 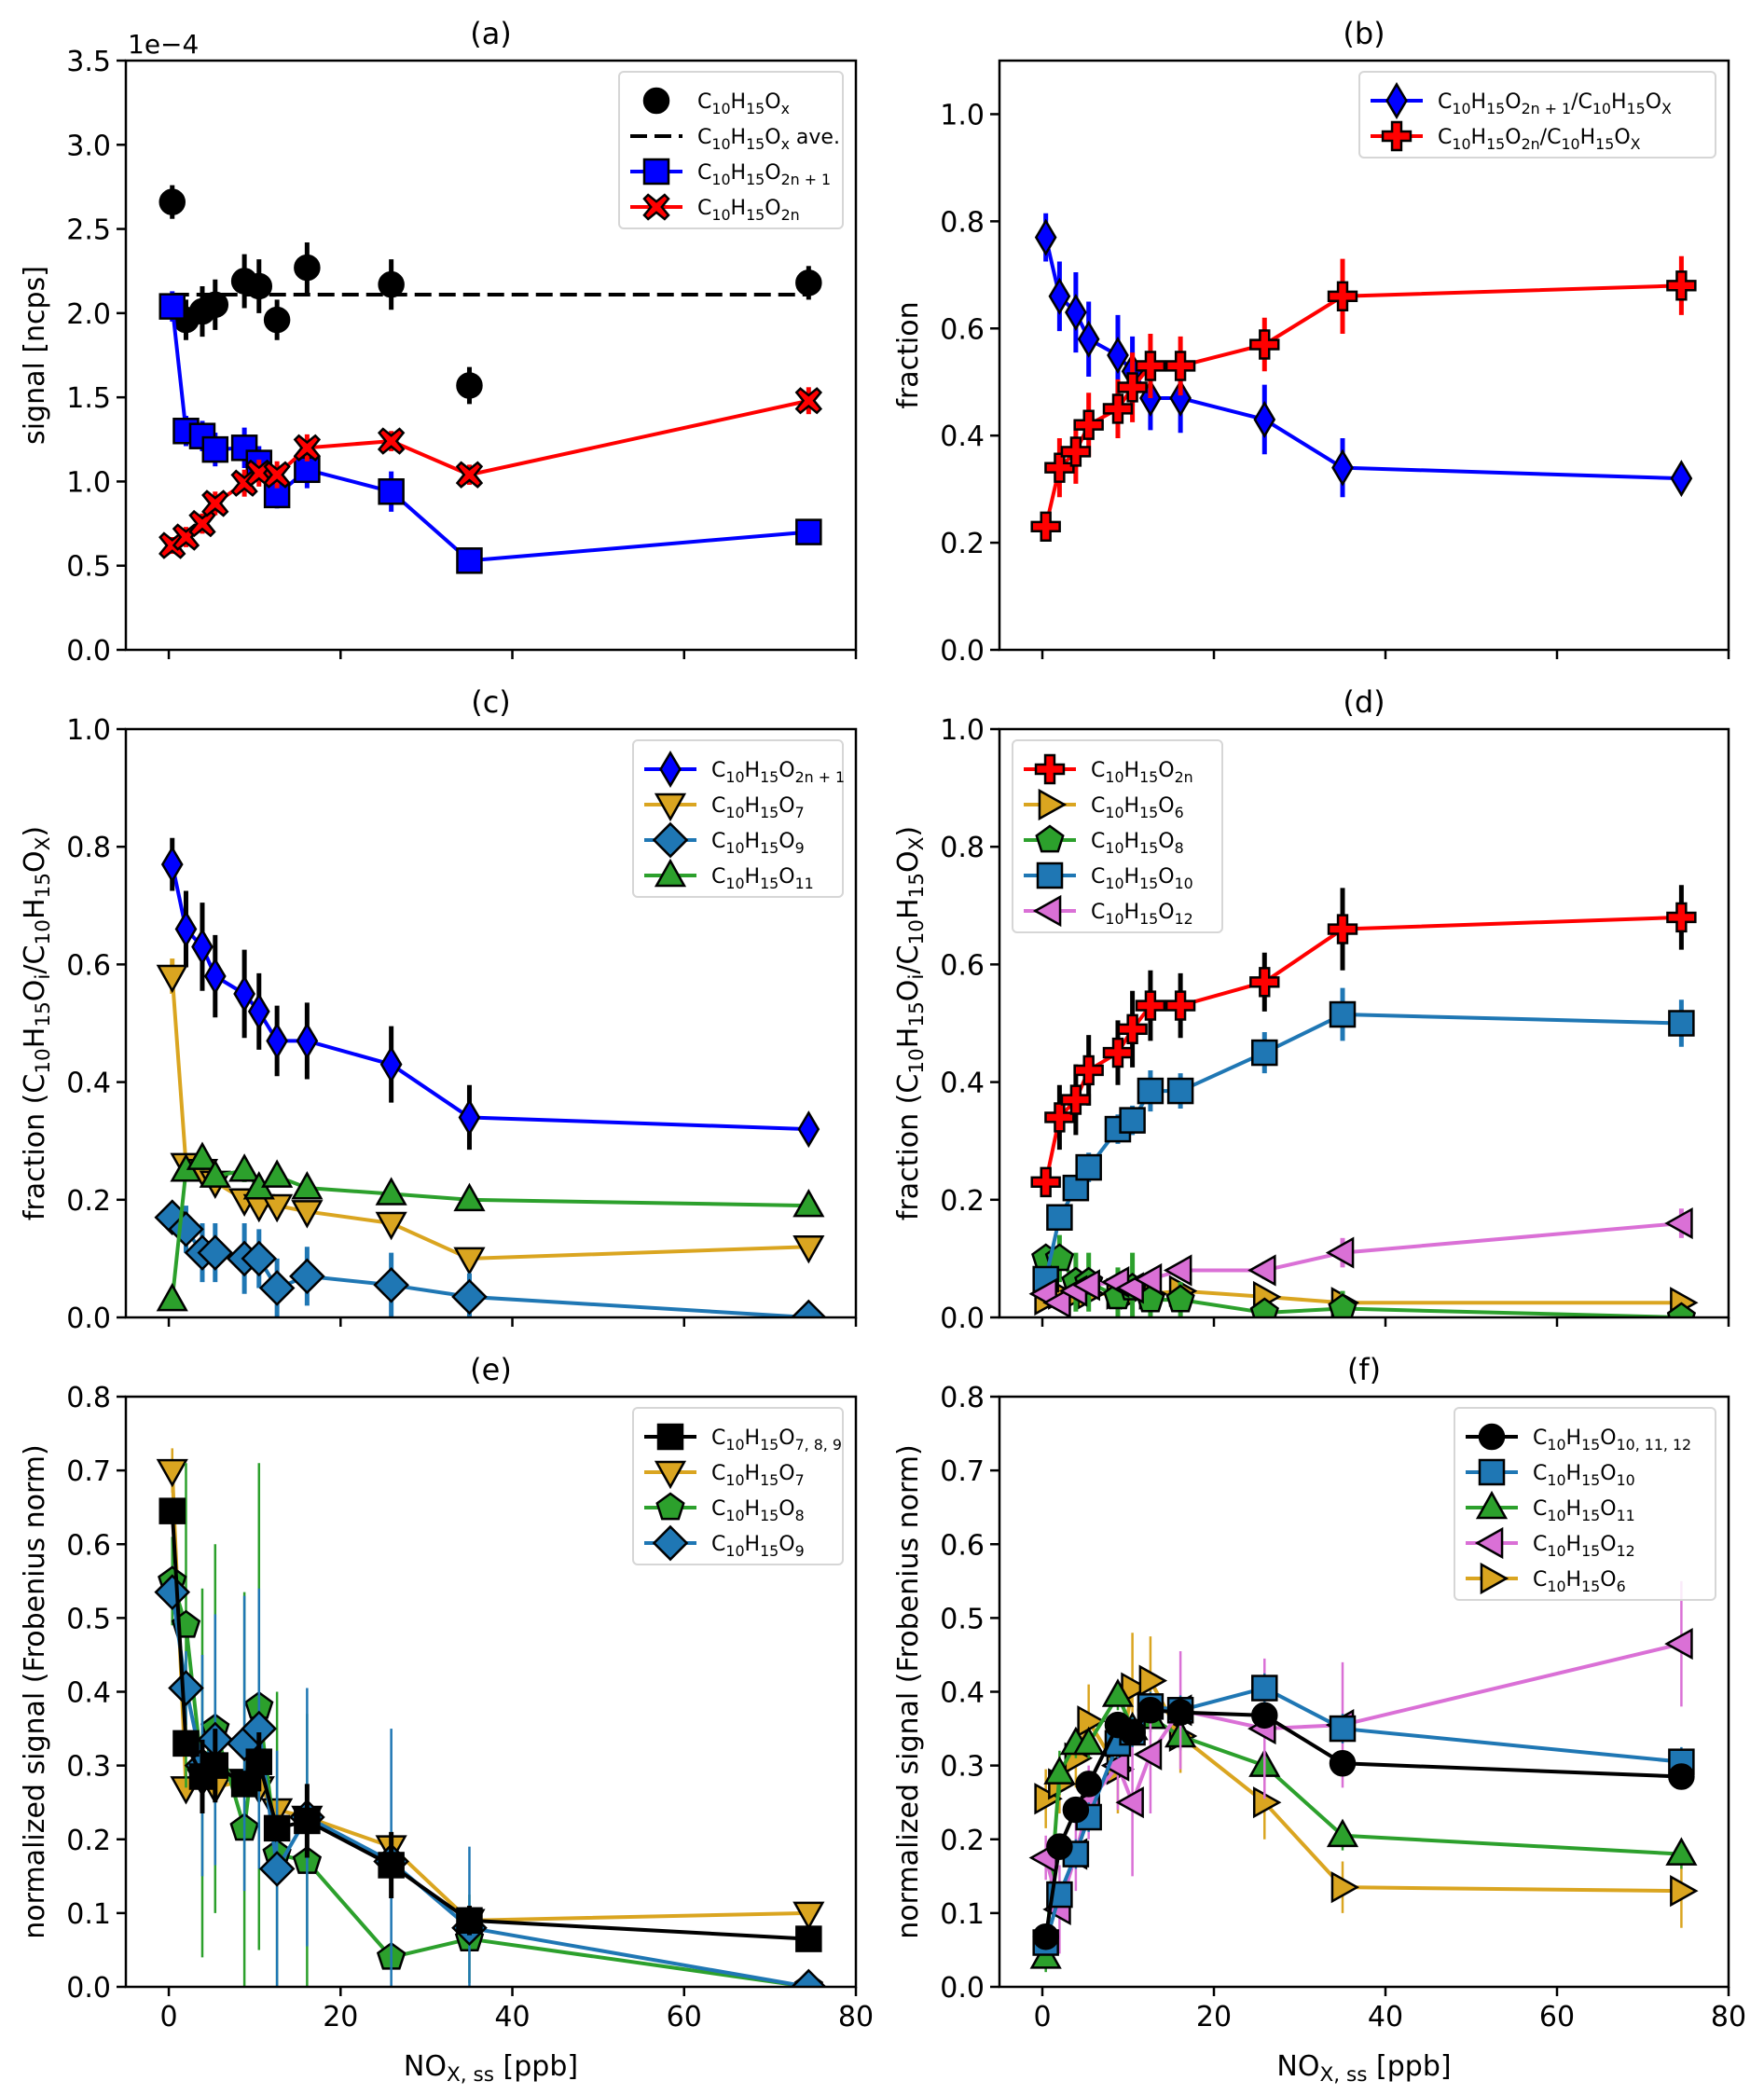 I want to click on legend-item: C10H15O10, 11, 12, so click(x=1578, y=1438).